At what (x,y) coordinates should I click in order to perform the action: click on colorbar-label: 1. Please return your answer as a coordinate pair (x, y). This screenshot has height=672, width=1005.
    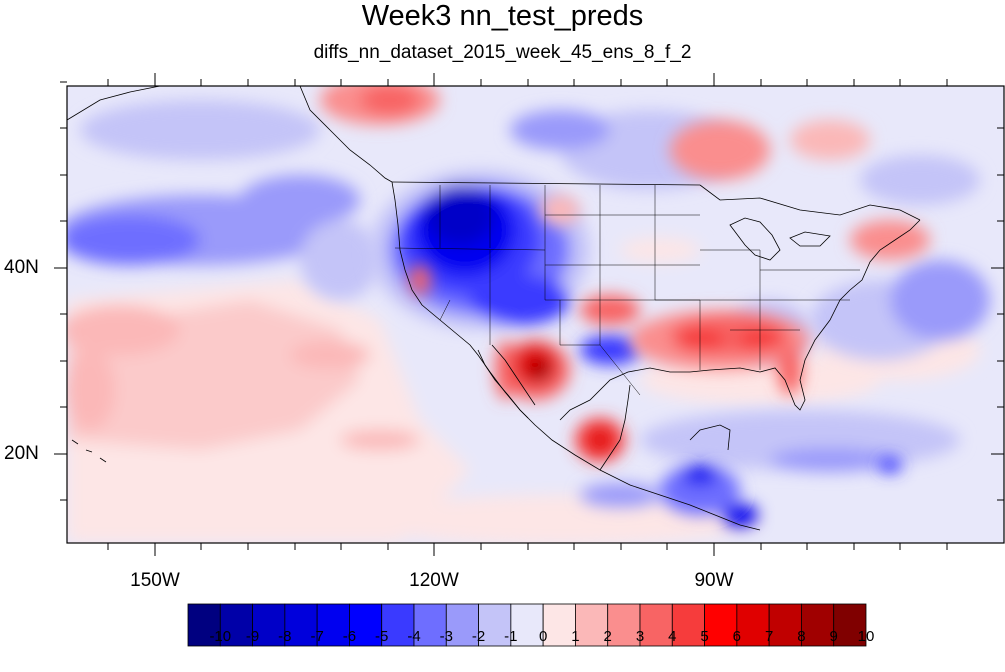
    Looking at the image, I should click on (575, 636).